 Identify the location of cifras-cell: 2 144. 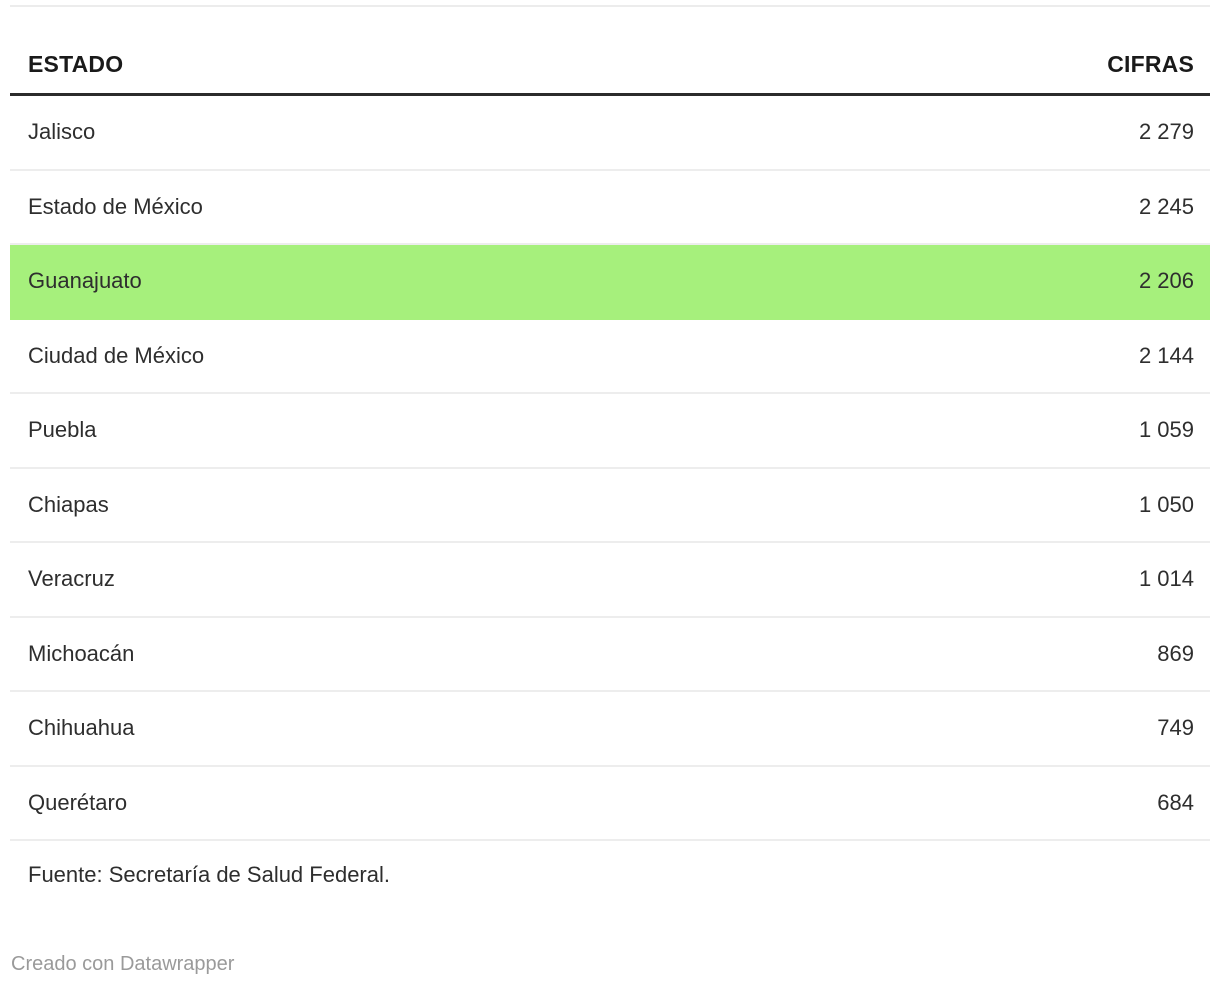
(1166, 355).